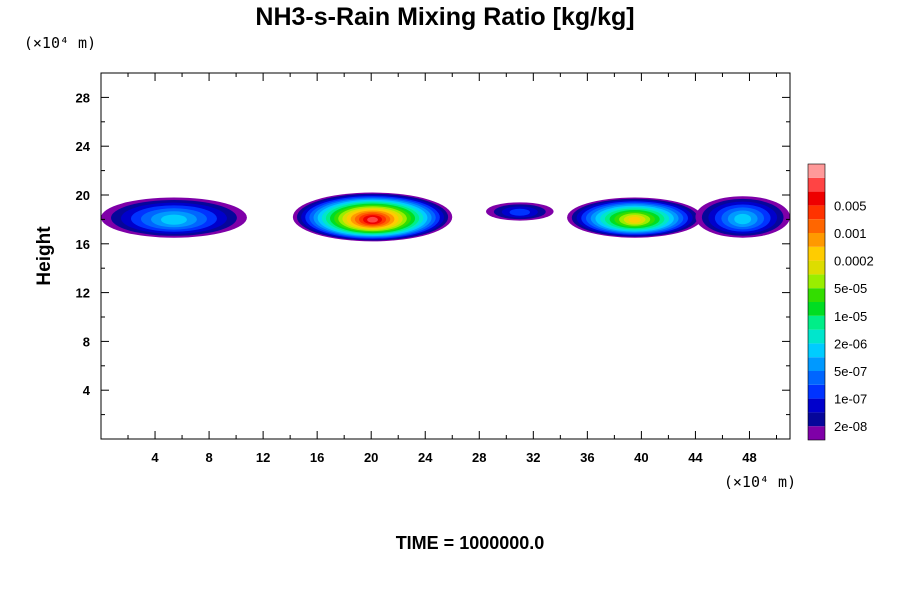 Image resolution: width=900 pixels, height=600 pixels. I want to click on contour-layer, so click(445, 217).